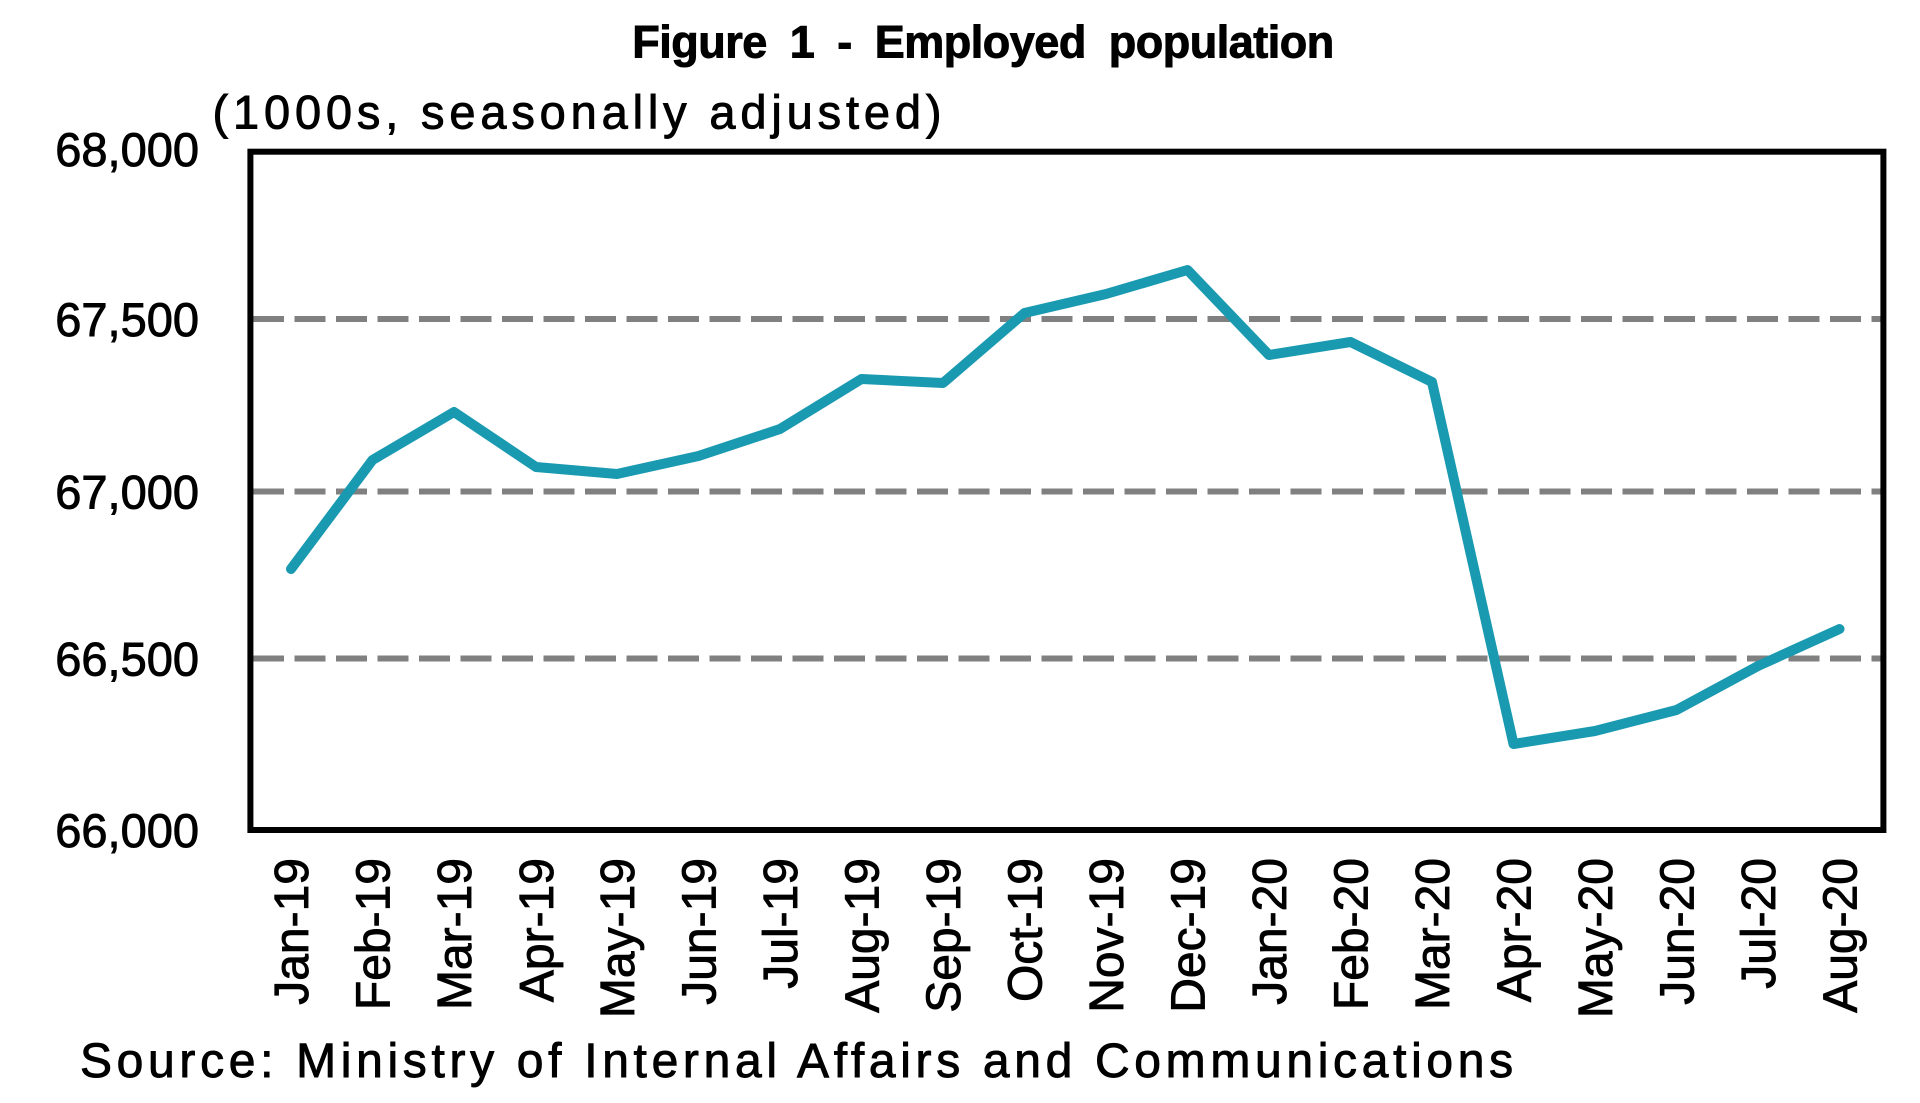 This screenshot has height=1103, width=1920. What do you see at coordinates (292, 931) in the screenshot?
I see `svg-text: Jan-19` at bounding box center [292, 931].